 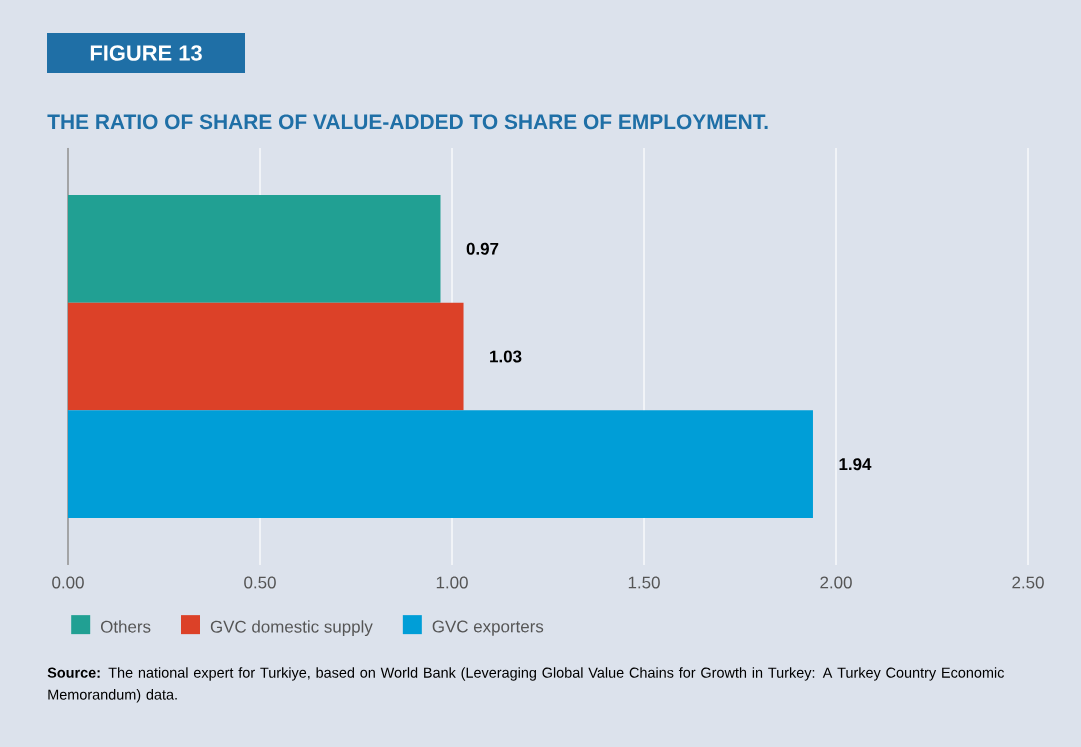 I want to click on legend-label: Others, so click(x=125, y=626).